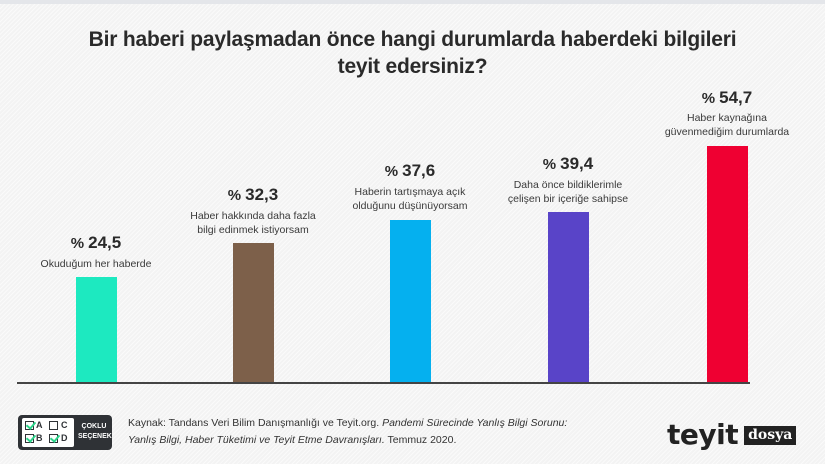 This screenshot has height=464, width=825. I want to click on checkbox-grid-icon: A C B D, so click(48, 432).